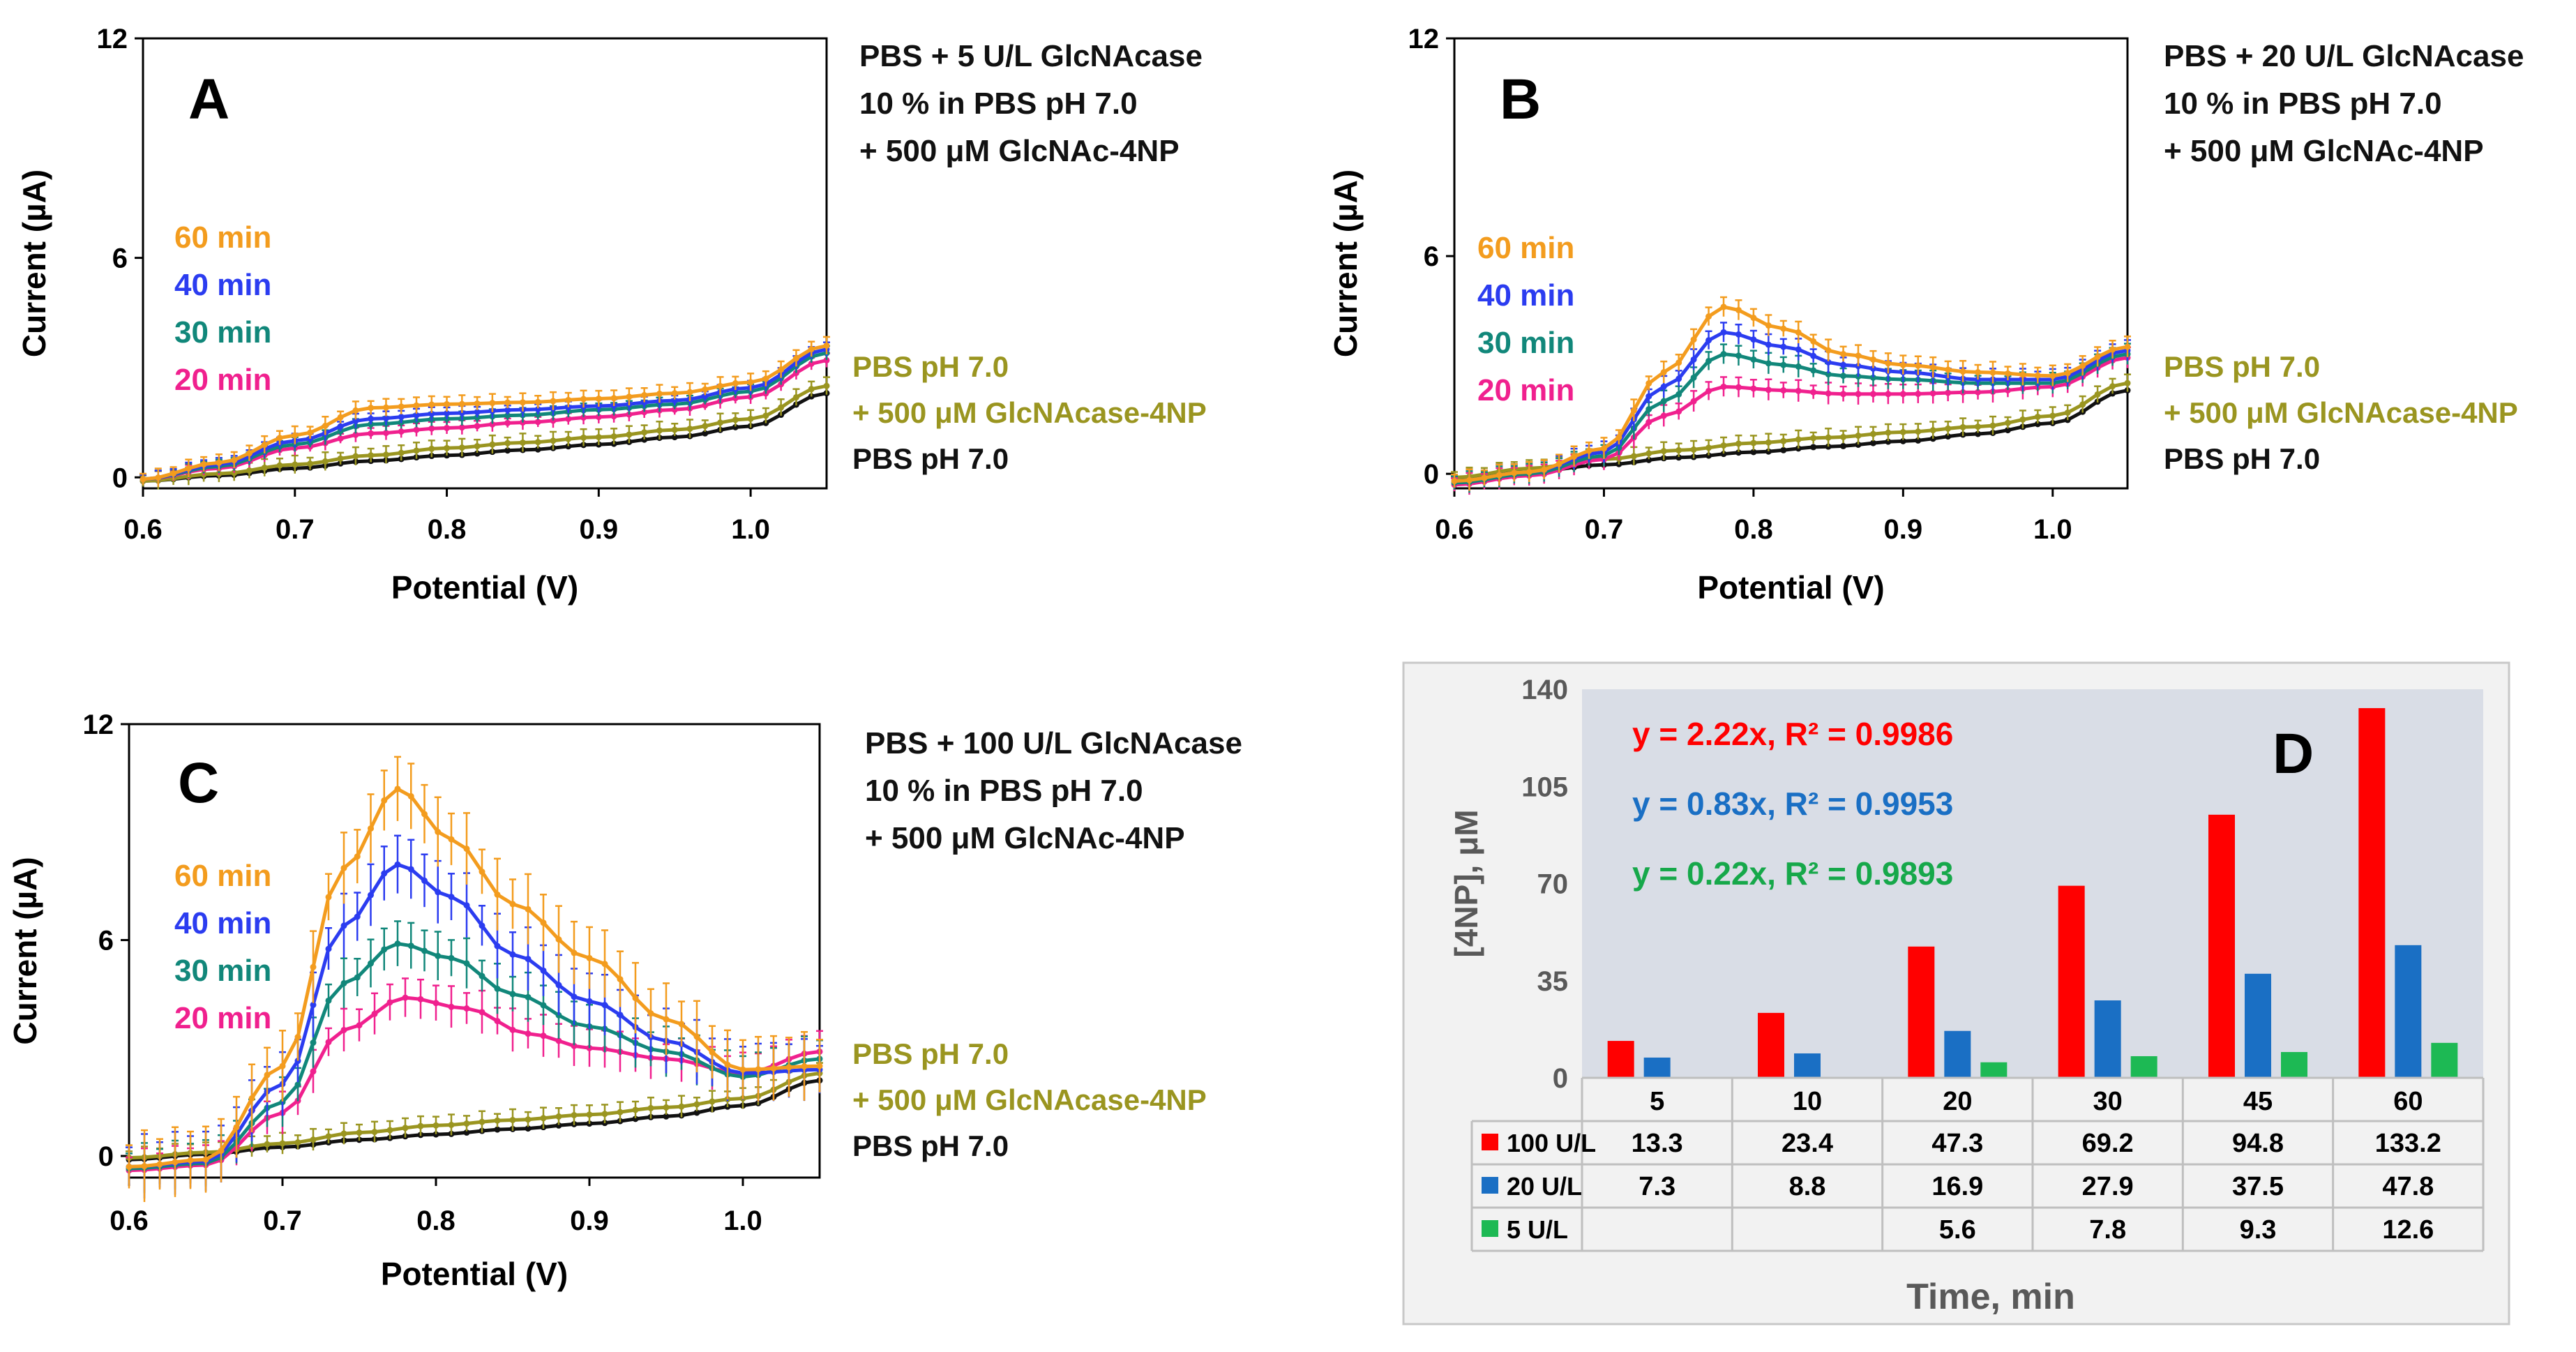 The image size is (2576, 1352). What do you see at coordinates (112, 39) in the screenshot?
I see `y-tick-label: 12` at bounding box center [112, 39].